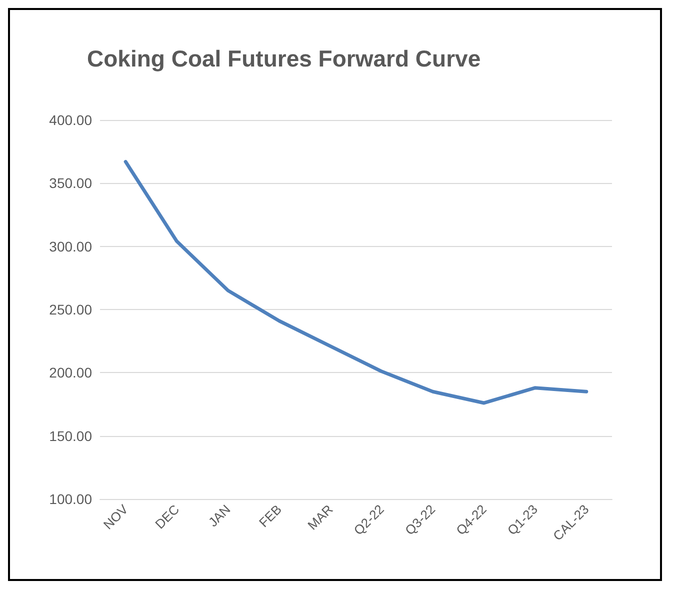  I want to click on y-tick-label: 300.00, so click(70, 246).